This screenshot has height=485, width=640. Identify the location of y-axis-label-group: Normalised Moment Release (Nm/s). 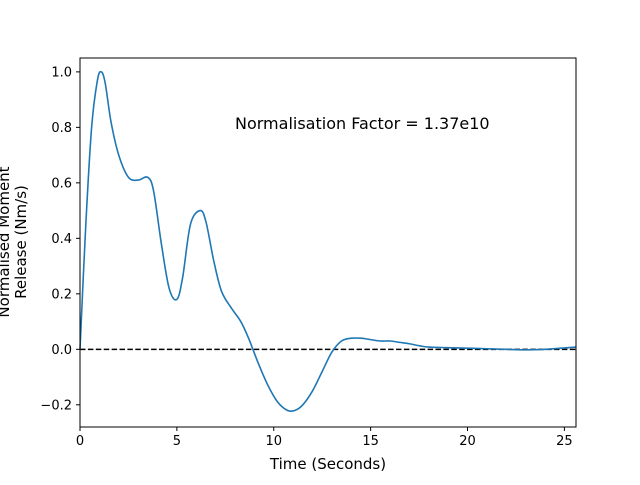
(15, 241).